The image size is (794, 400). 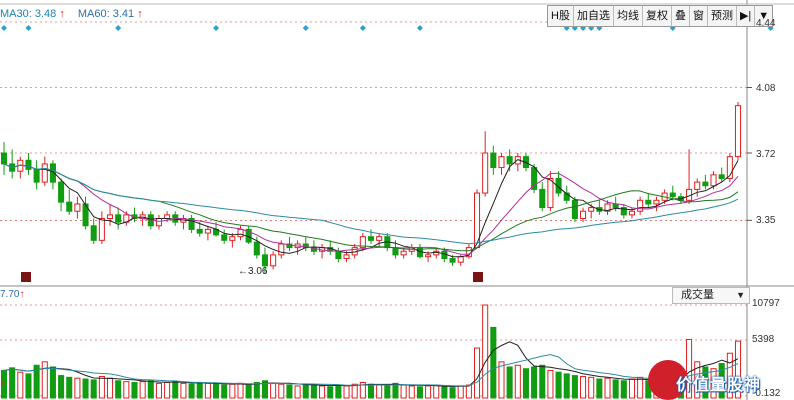 What do you see at coordinates (766, 303) in the screenshot?
I see `volume-tick-label: 10797` at bounding box center [766, 303].